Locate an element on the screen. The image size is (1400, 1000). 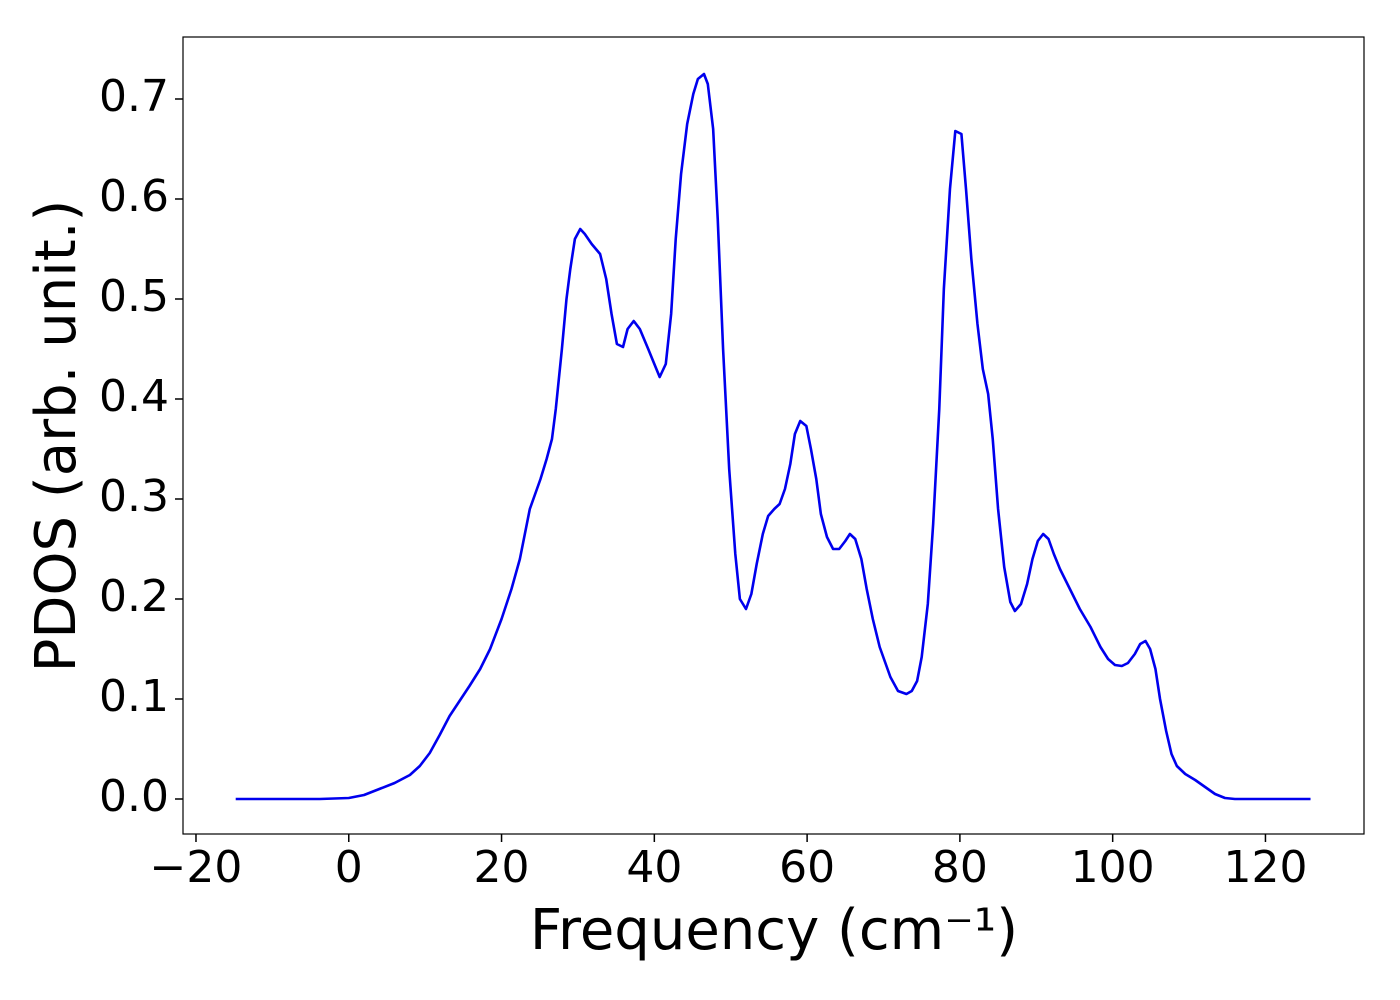
x-tick-label: 20 is located at coordinates (502, 867).